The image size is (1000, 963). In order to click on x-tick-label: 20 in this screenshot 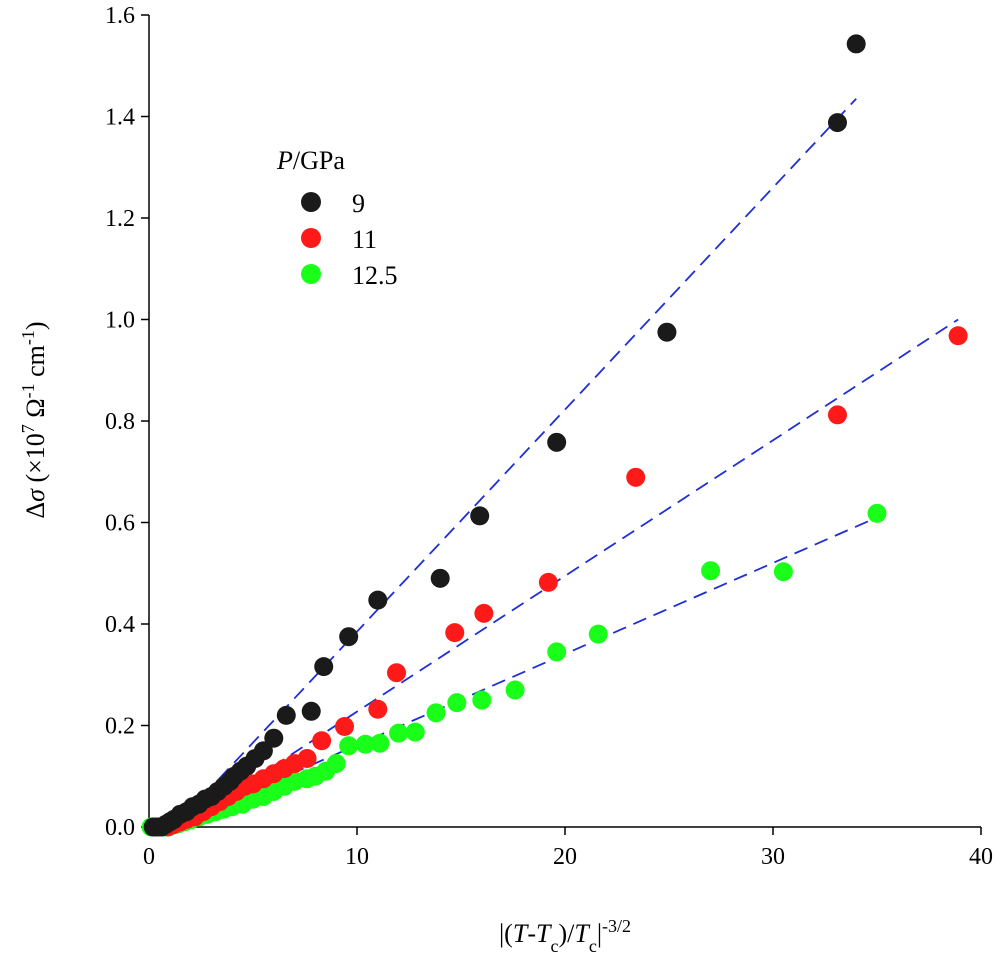, I will do `click(565, 857)`.